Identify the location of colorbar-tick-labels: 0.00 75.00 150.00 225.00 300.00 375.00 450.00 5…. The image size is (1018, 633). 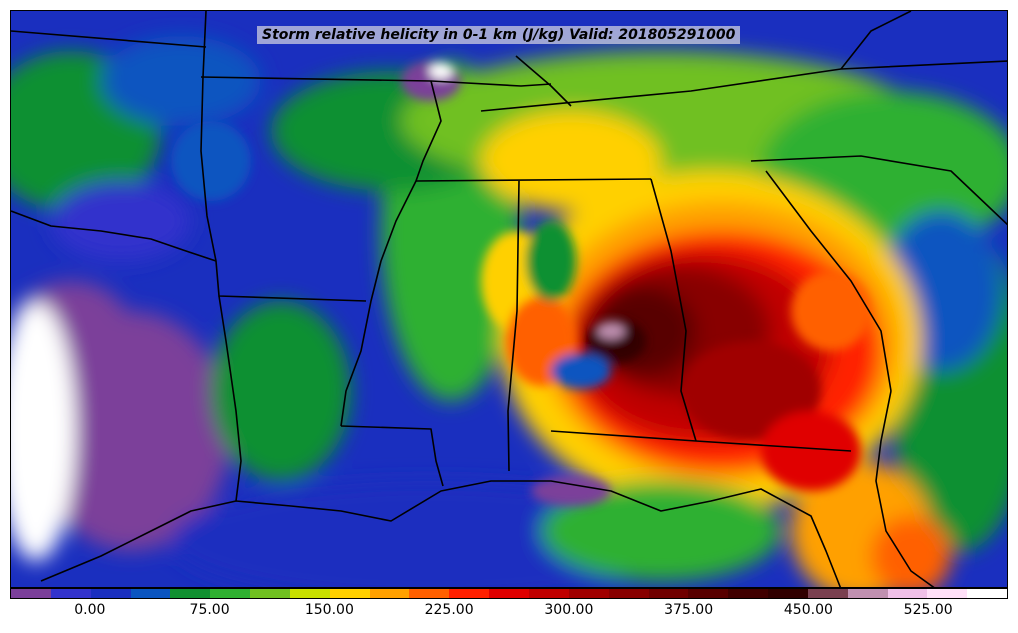
(509, 612).